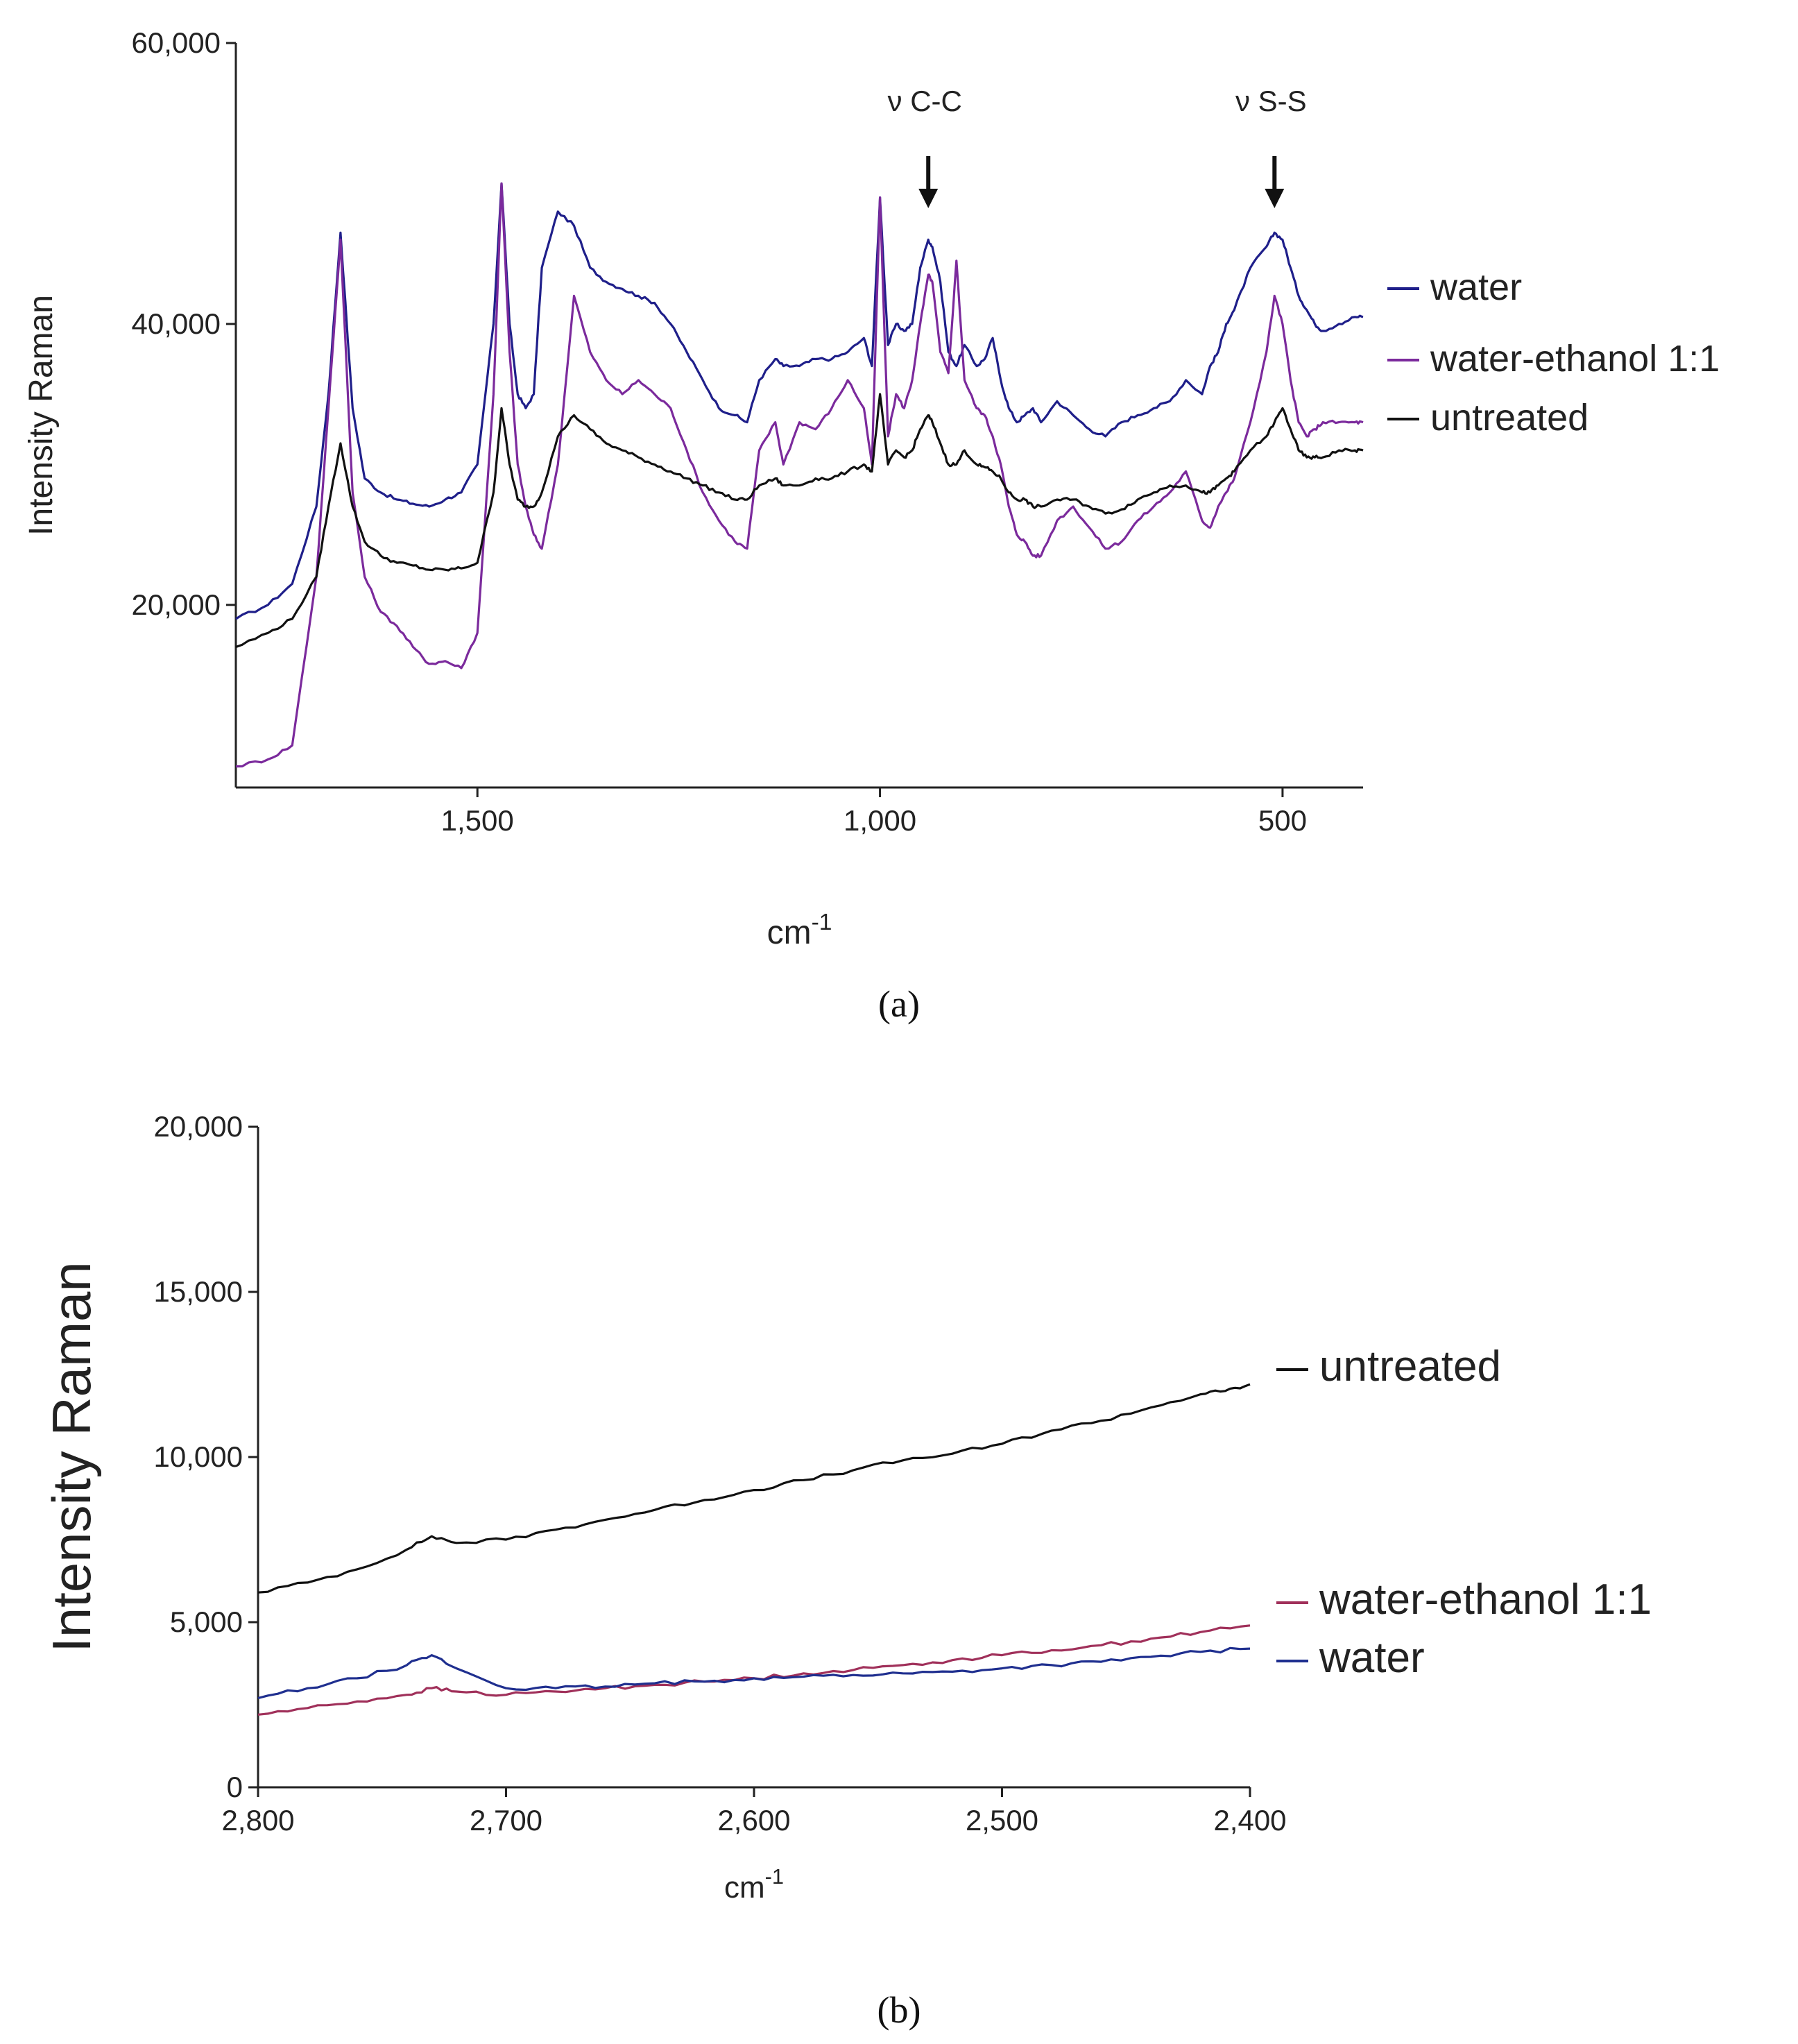  I want to click on panel-b-caption: (b), so click(899, 2010).